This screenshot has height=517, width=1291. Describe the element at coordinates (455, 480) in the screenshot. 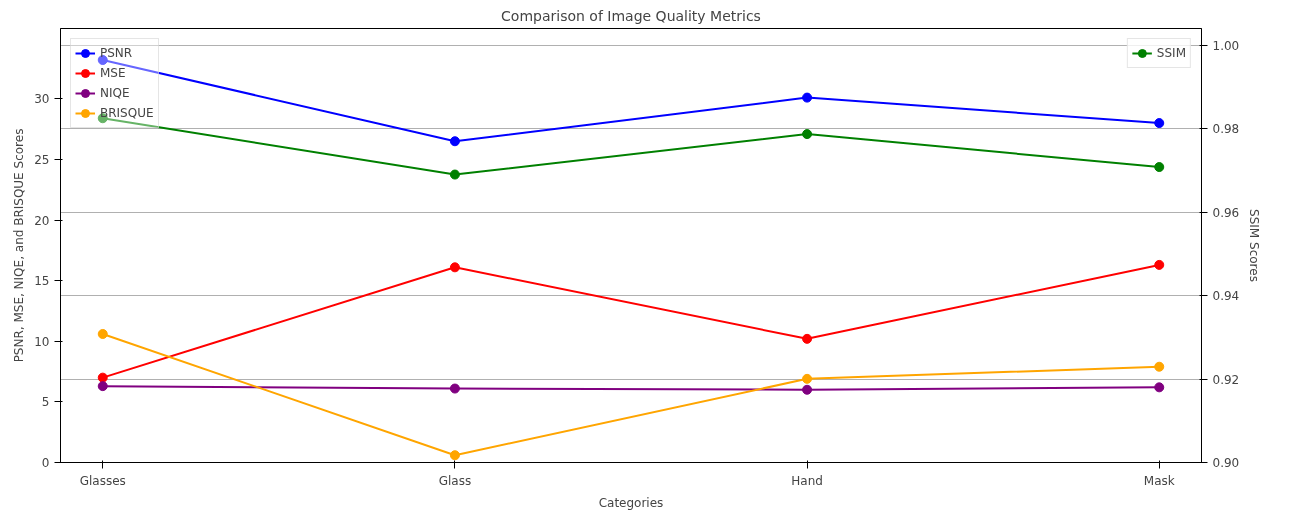

I see `x-tick-label: Glass` at that location.